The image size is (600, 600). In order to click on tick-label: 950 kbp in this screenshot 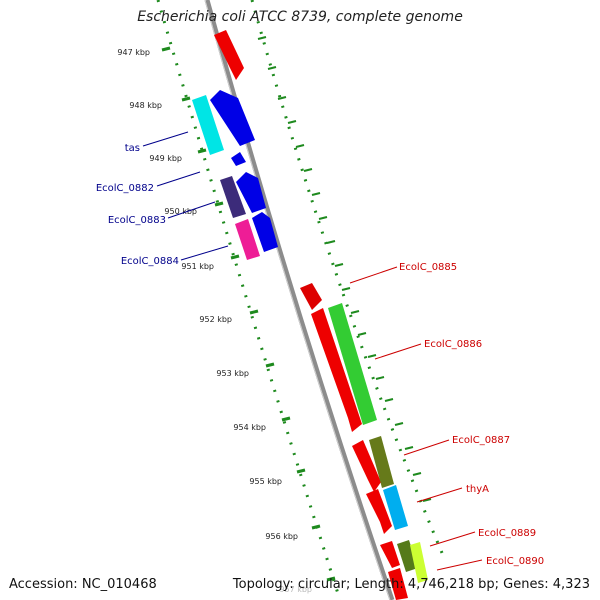, I will do `click(180, 211)`.